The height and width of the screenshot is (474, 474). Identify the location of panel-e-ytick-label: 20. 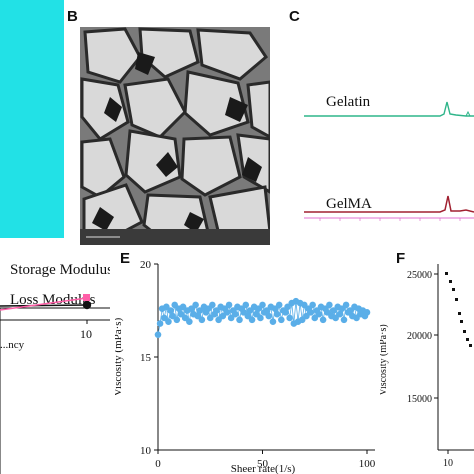
(146, 265).